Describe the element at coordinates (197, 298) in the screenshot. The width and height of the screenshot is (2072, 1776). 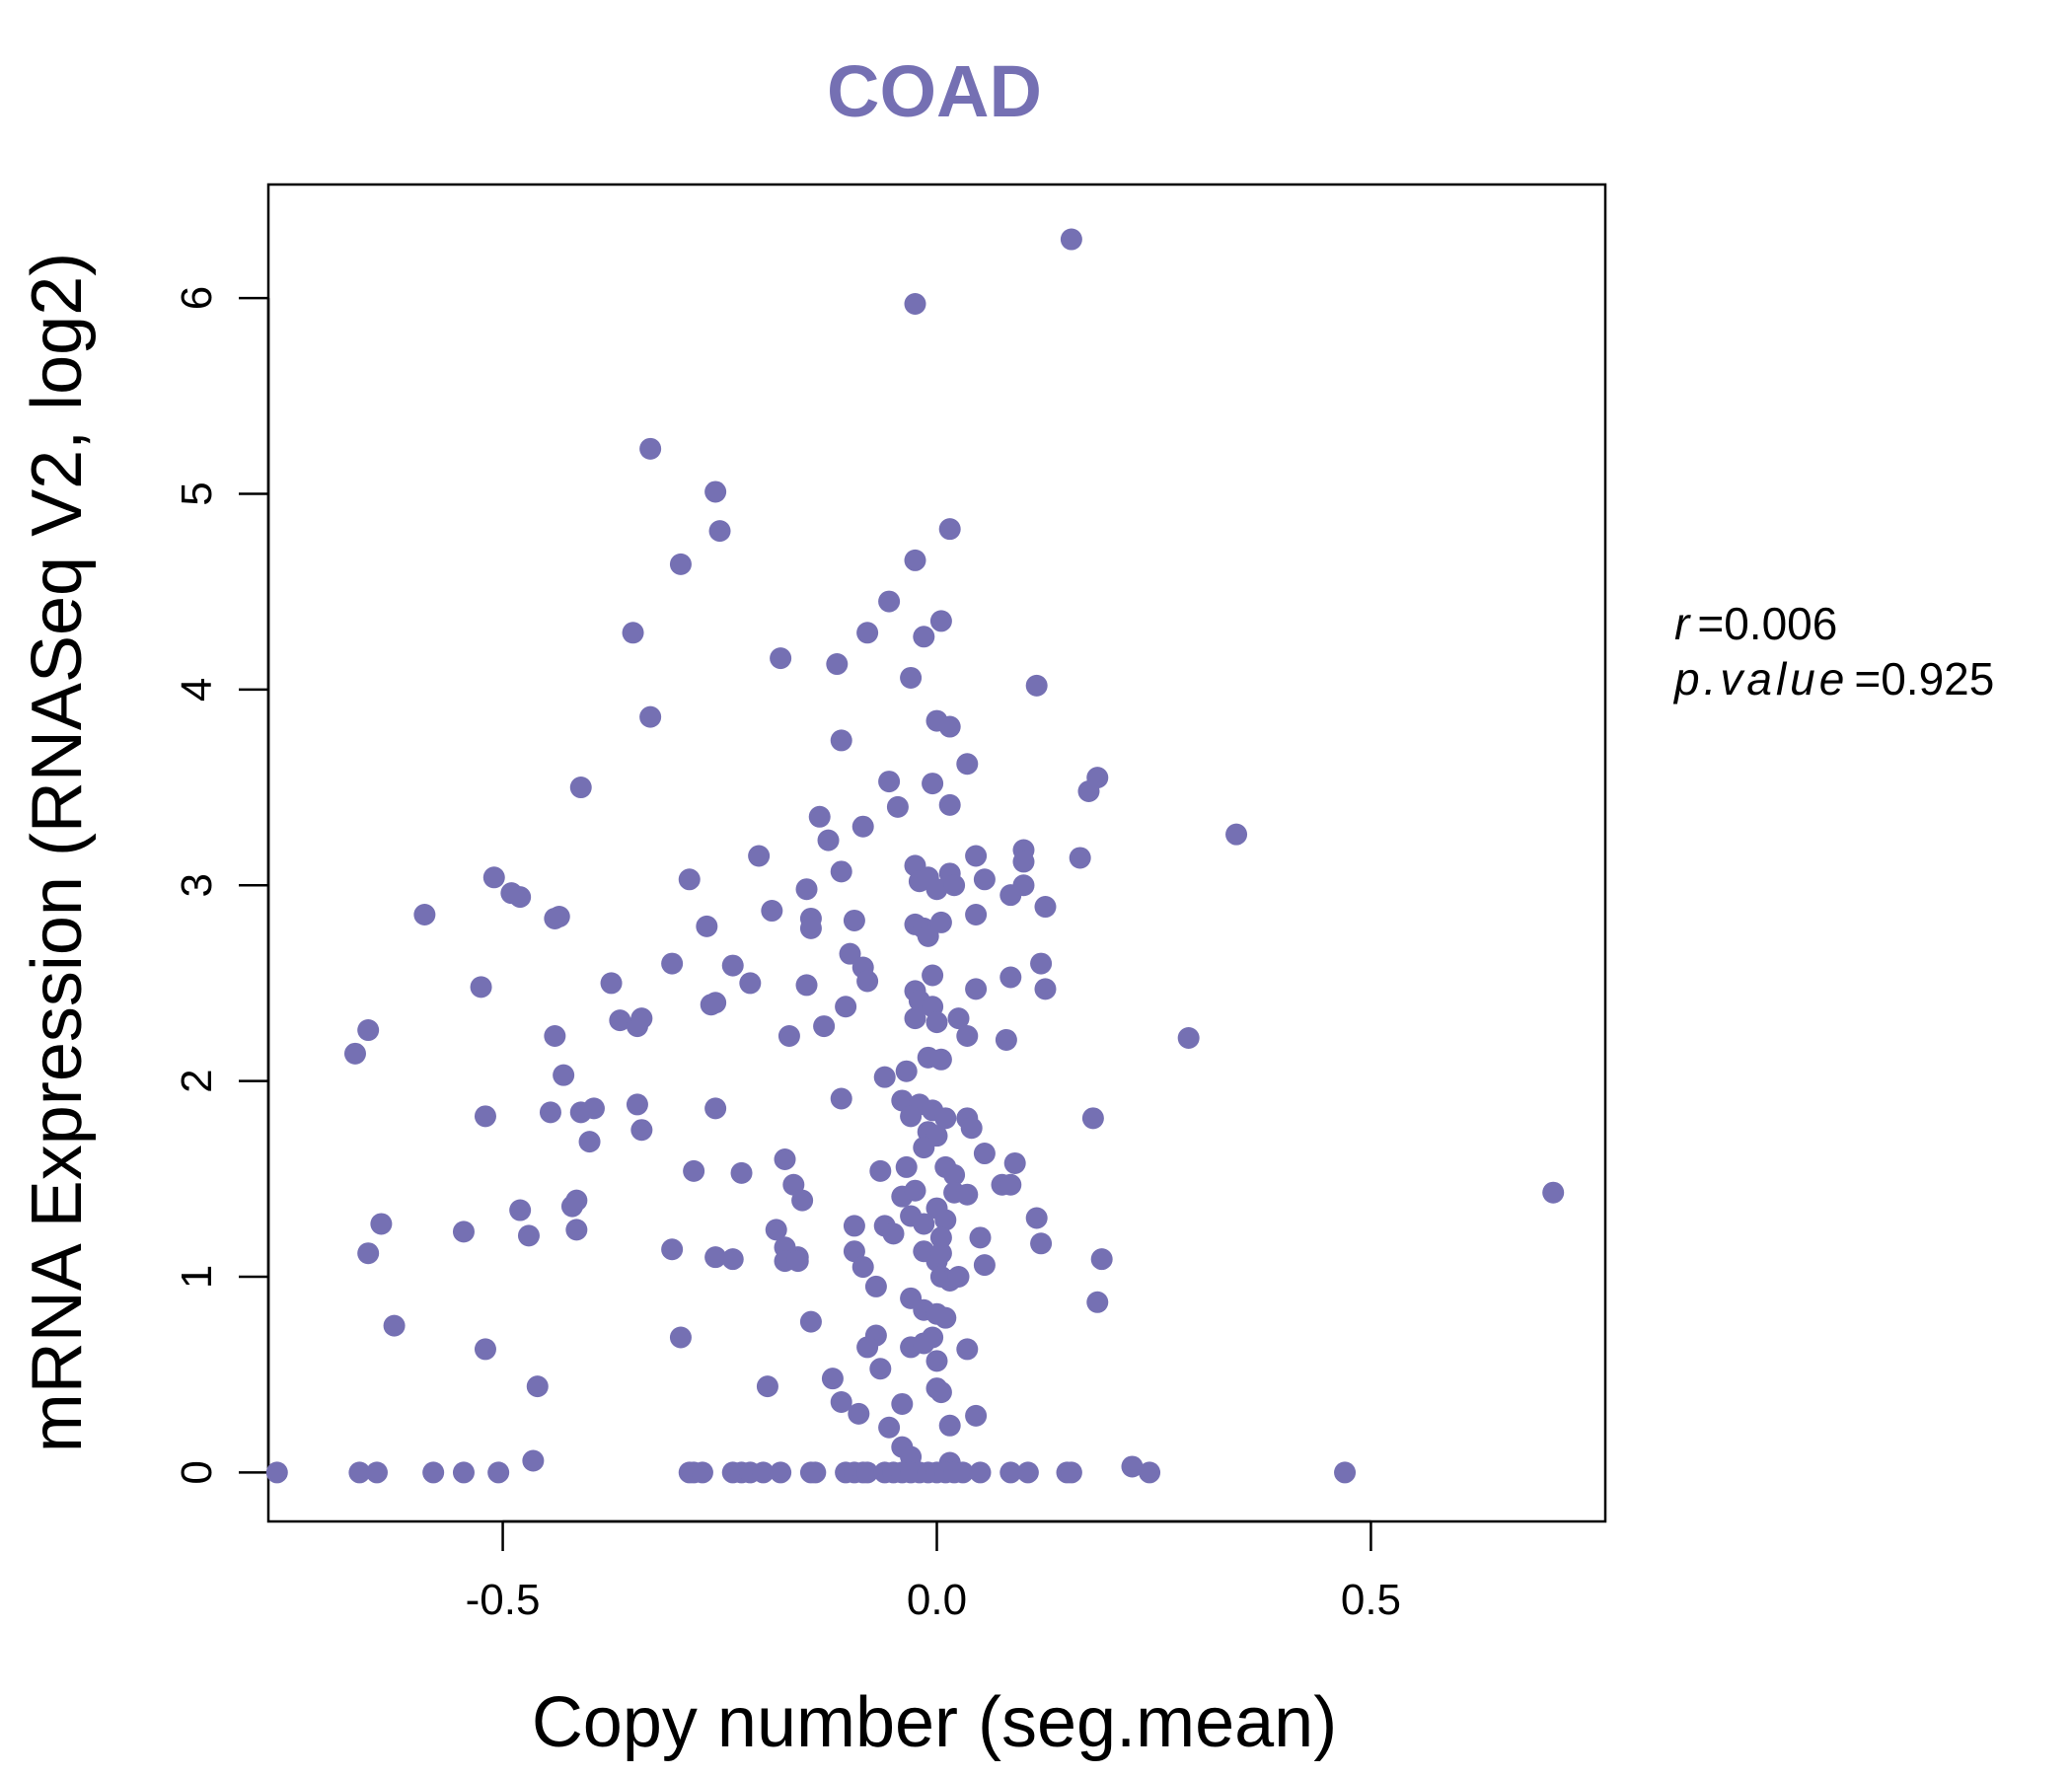
I see `y-tick-label: 6` at that location.